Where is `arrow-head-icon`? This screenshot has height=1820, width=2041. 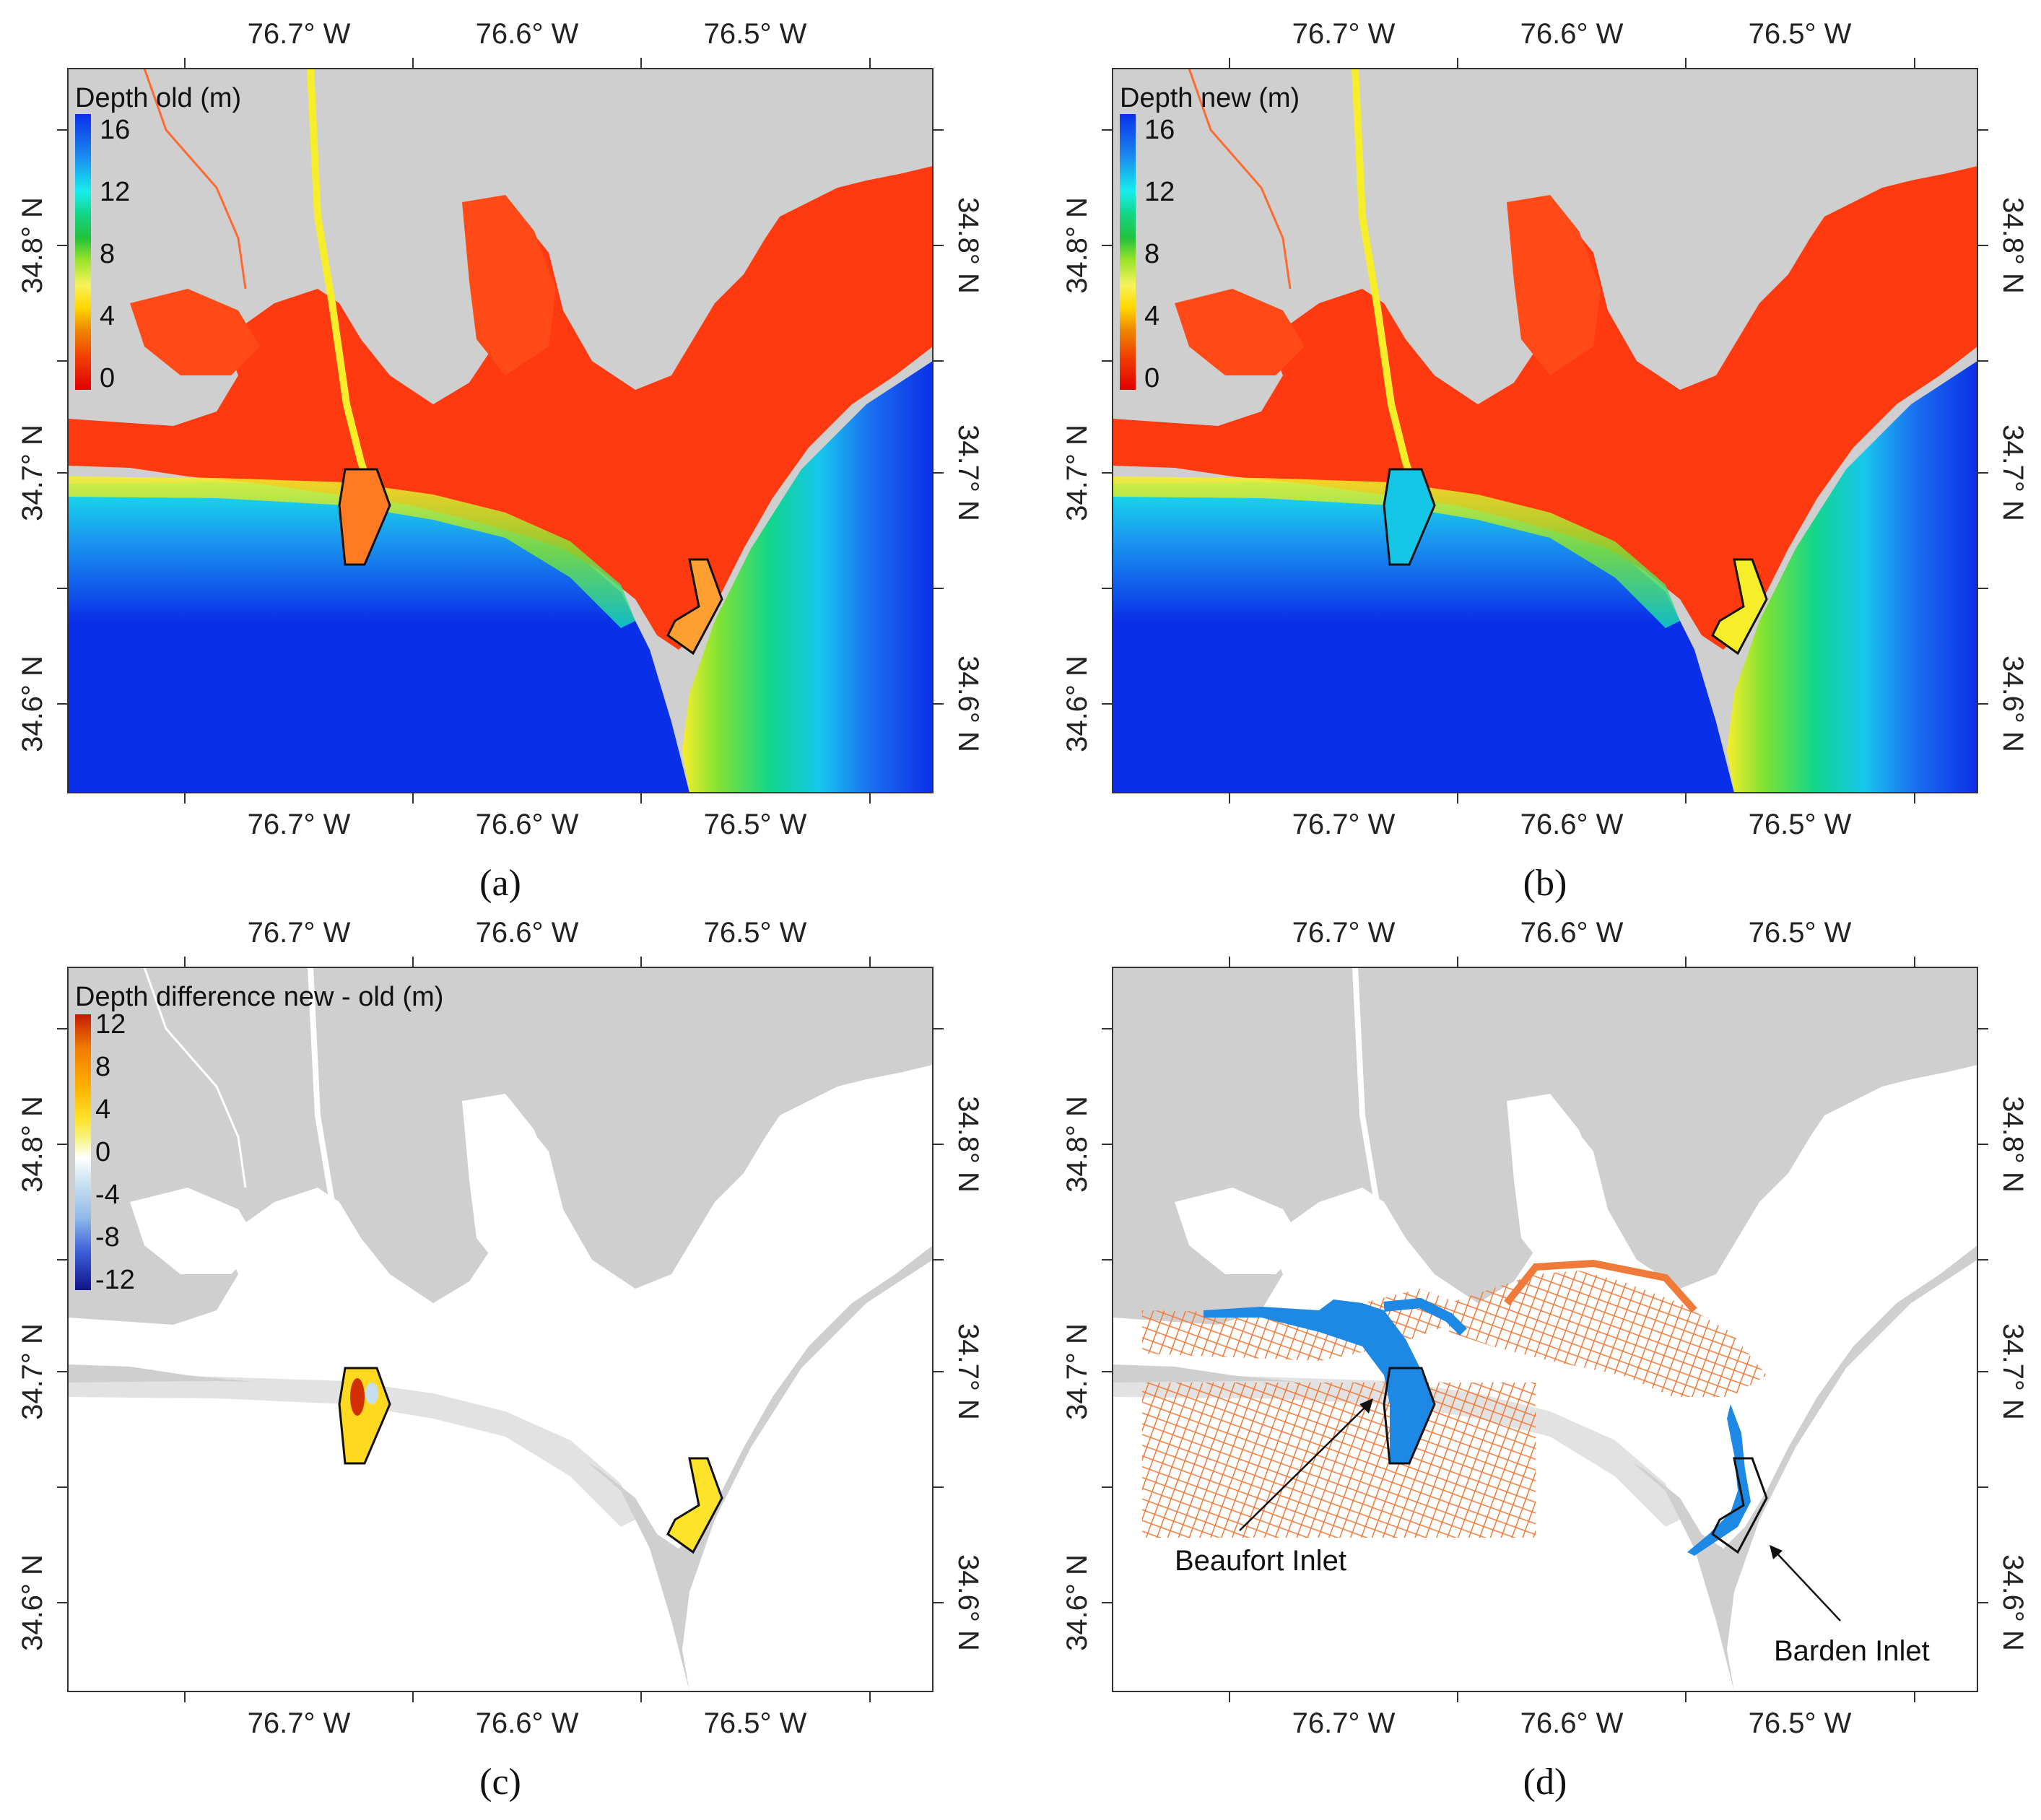
arrow-head-icon is located at coordinates (1366, 1406).